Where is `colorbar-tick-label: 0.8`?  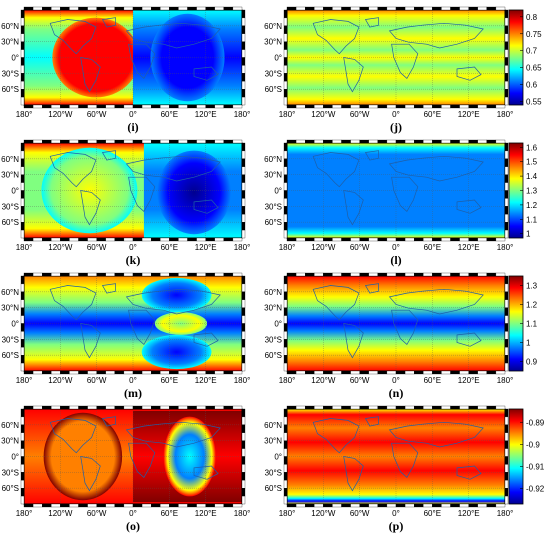
colorbar-tick-label: 0.8 is located at coordinates (532, 17).